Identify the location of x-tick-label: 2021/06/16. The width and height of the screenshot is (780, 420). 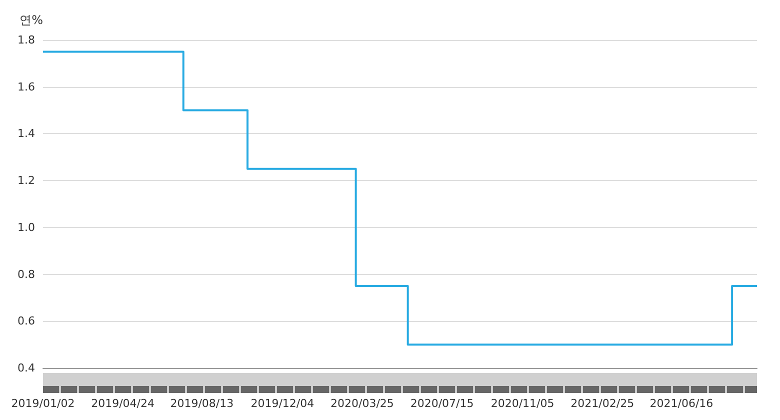
(682, 403).